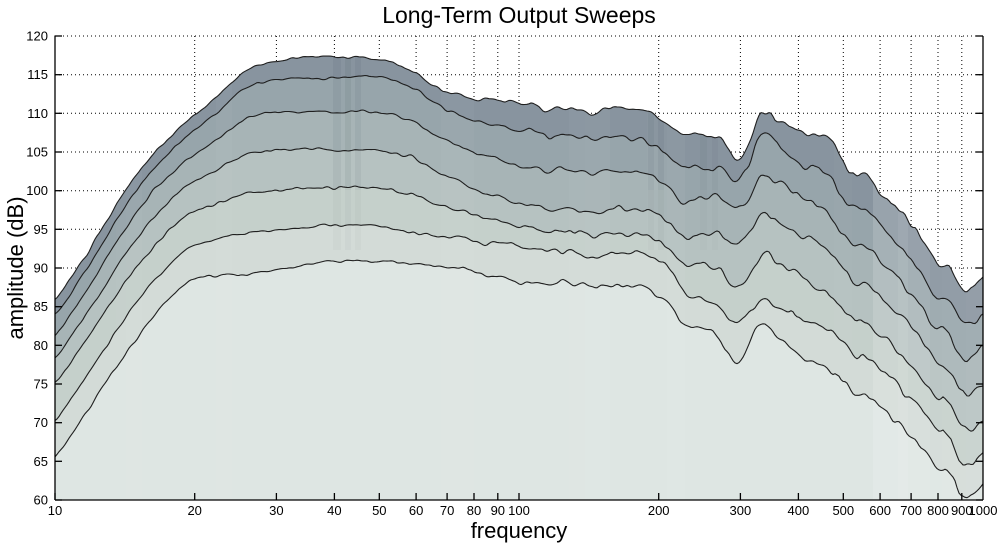 This screenshot has height=549, width=1000. I want to click on svg-text: 20, so click(194, 510).